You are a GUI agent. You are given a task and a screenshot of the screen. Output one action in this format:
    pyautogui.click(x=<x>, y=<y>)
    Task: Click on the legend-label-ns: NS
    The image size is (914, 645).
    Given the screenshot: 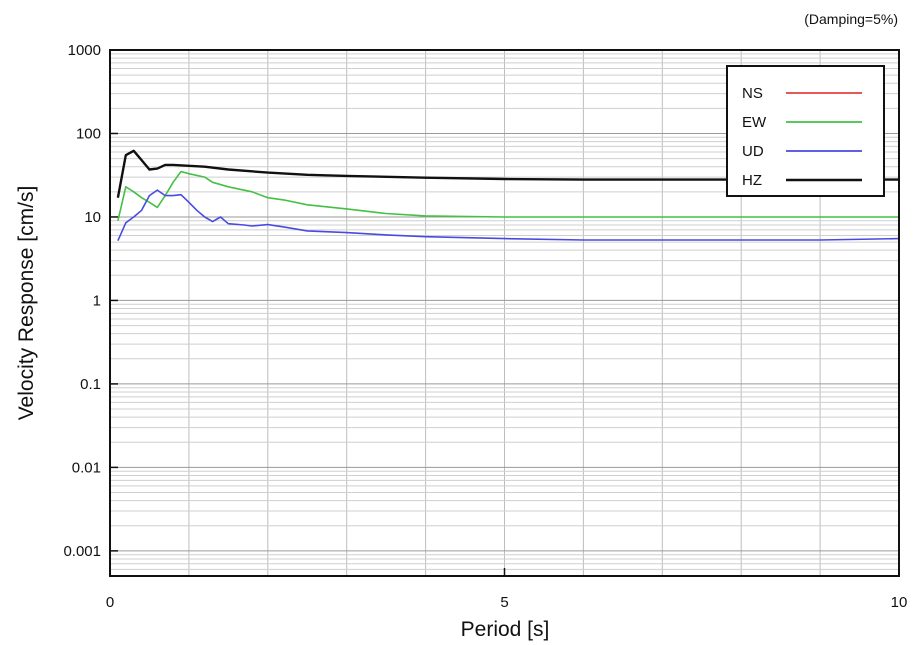 What is the action you would take?
    pyautogui.click(x=752, y=93)
    